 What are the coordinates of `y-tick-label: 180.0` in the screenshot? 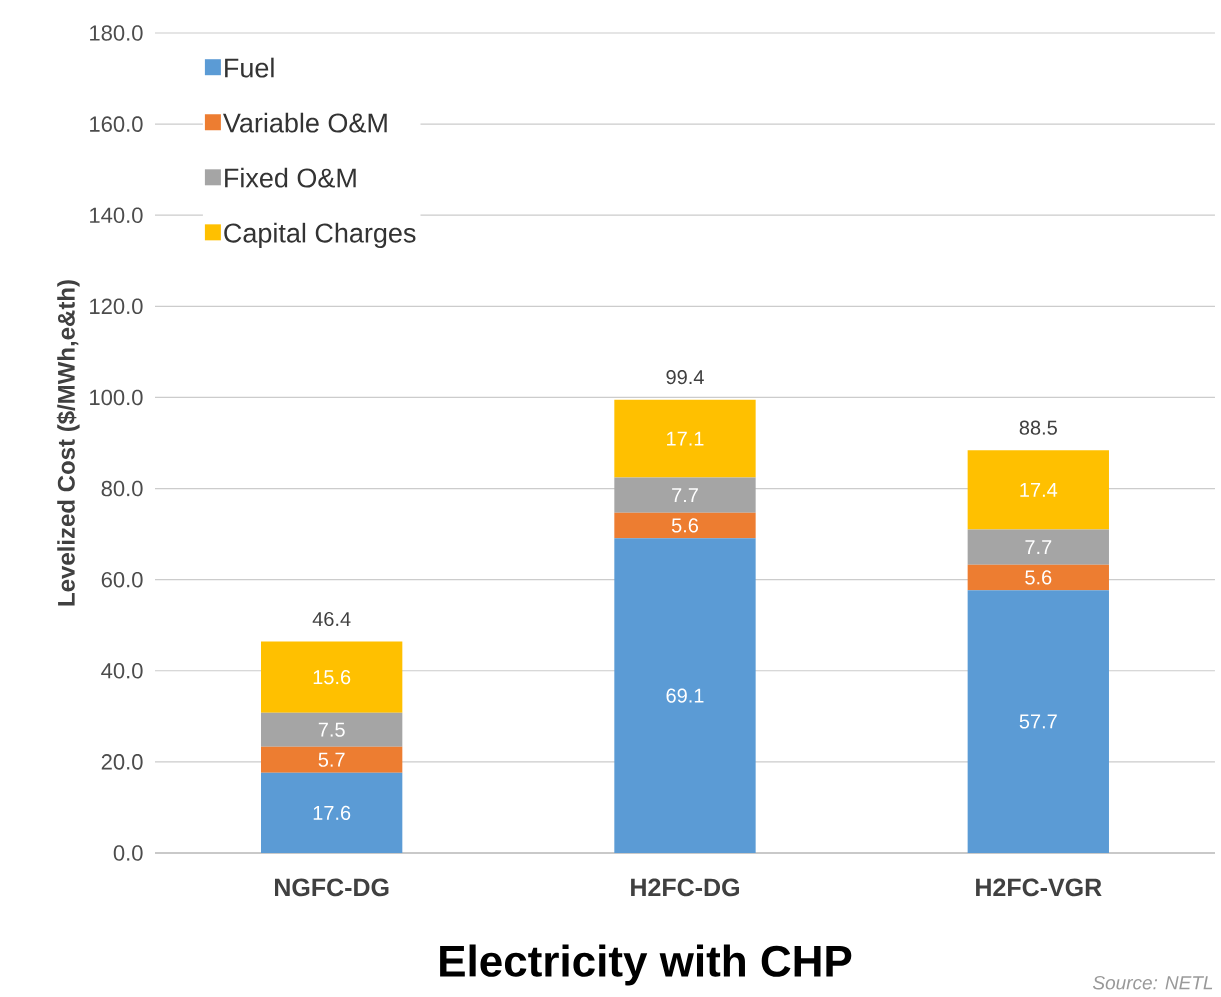 It's located at (116, 33).